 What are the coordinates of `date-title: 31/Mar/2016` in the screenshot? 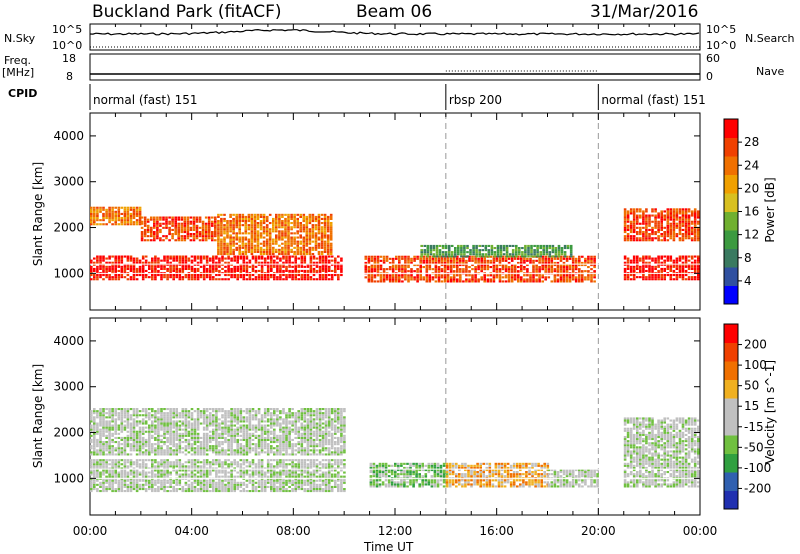 It's located at (644, 12).